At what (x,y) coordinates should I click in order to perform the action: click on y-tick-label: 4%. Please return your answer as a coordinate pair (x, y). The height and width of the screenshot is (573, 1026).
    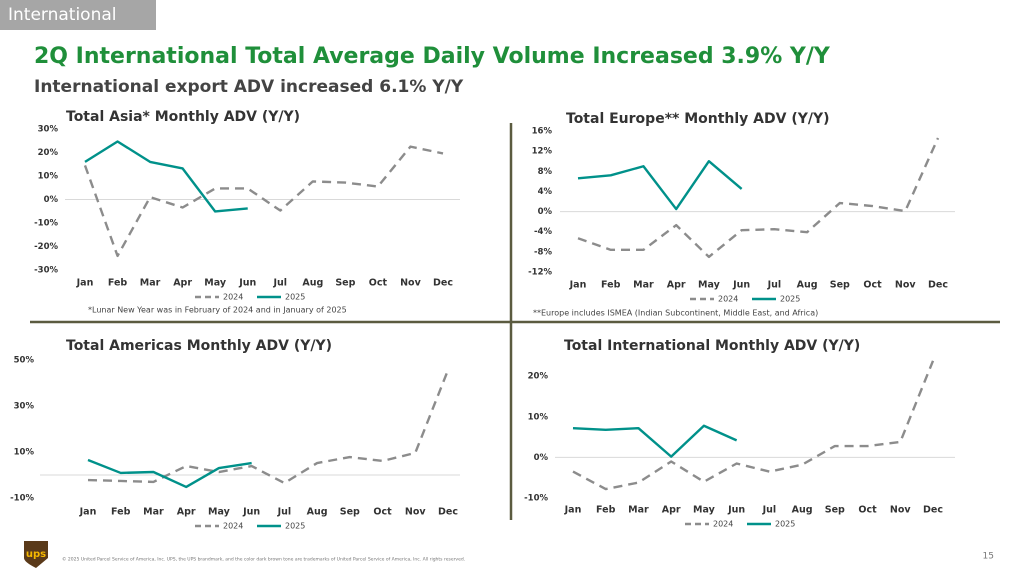
    Looking at the image, I should click on (545, 192).